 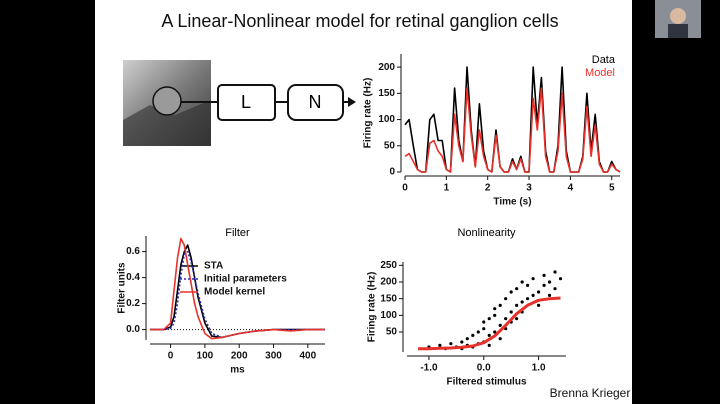 What do you see at coordinates (133, 303) in the screenshot?
I see `y-tick-label: 0.2` at bounding box center [133, 303].